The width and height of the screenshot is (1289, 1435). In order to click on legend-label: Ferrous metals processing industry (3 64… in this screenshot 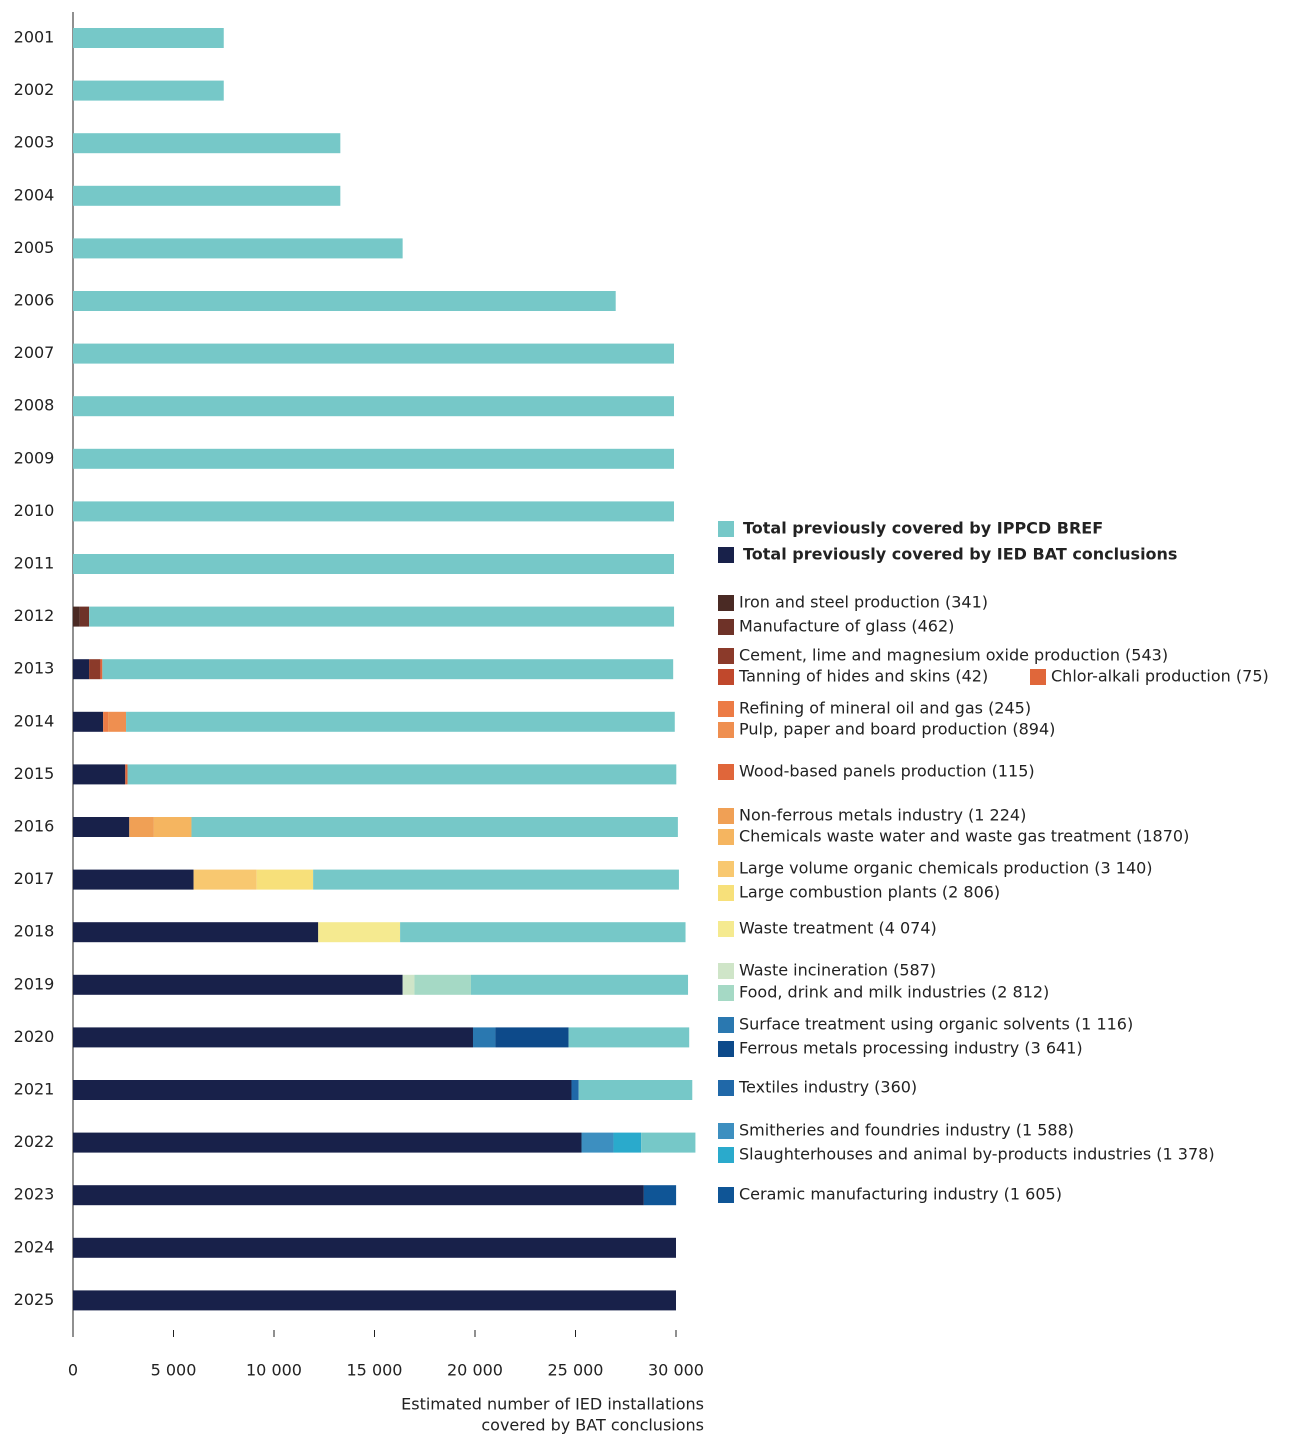, I will do `click(911, 1048)`.